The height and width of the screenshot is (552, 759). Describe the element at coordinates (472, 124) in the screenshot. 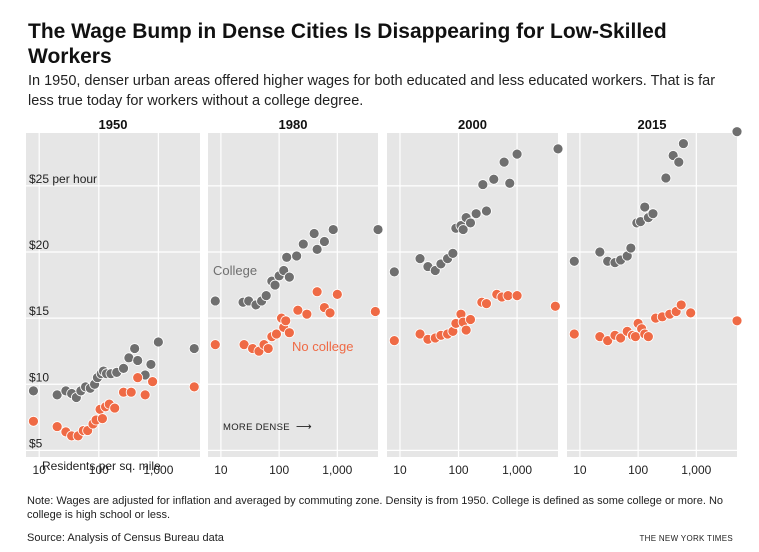

I see `panel-title-2000: 2000` at that location.